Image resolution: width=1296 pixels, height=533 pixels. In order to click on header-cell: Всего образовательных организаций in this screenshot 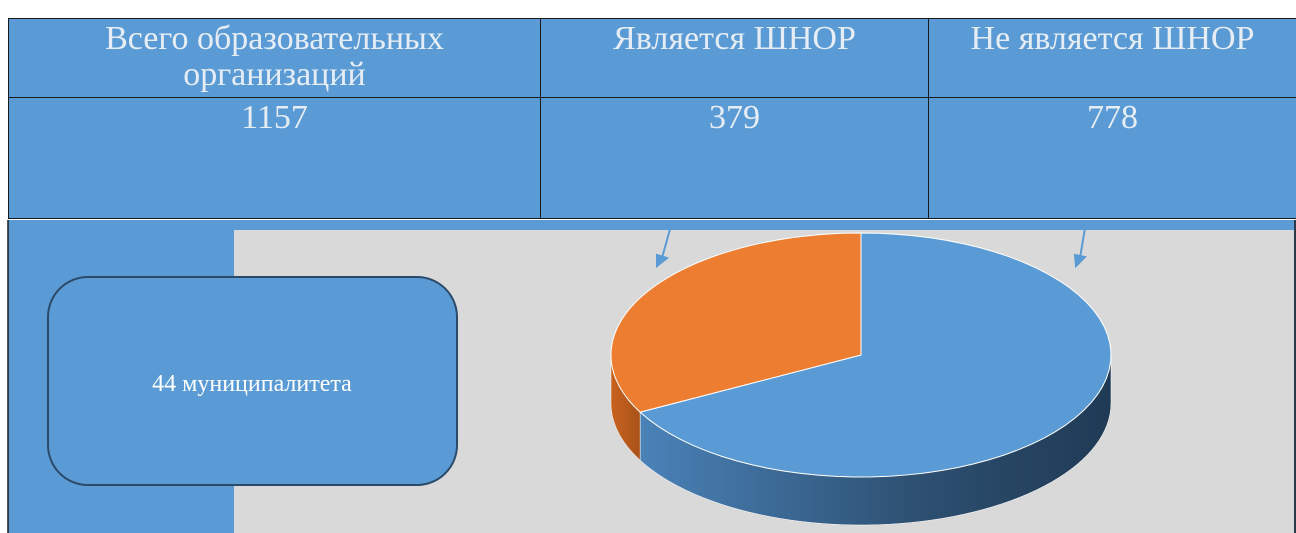, I will do `click(274, 58)`.